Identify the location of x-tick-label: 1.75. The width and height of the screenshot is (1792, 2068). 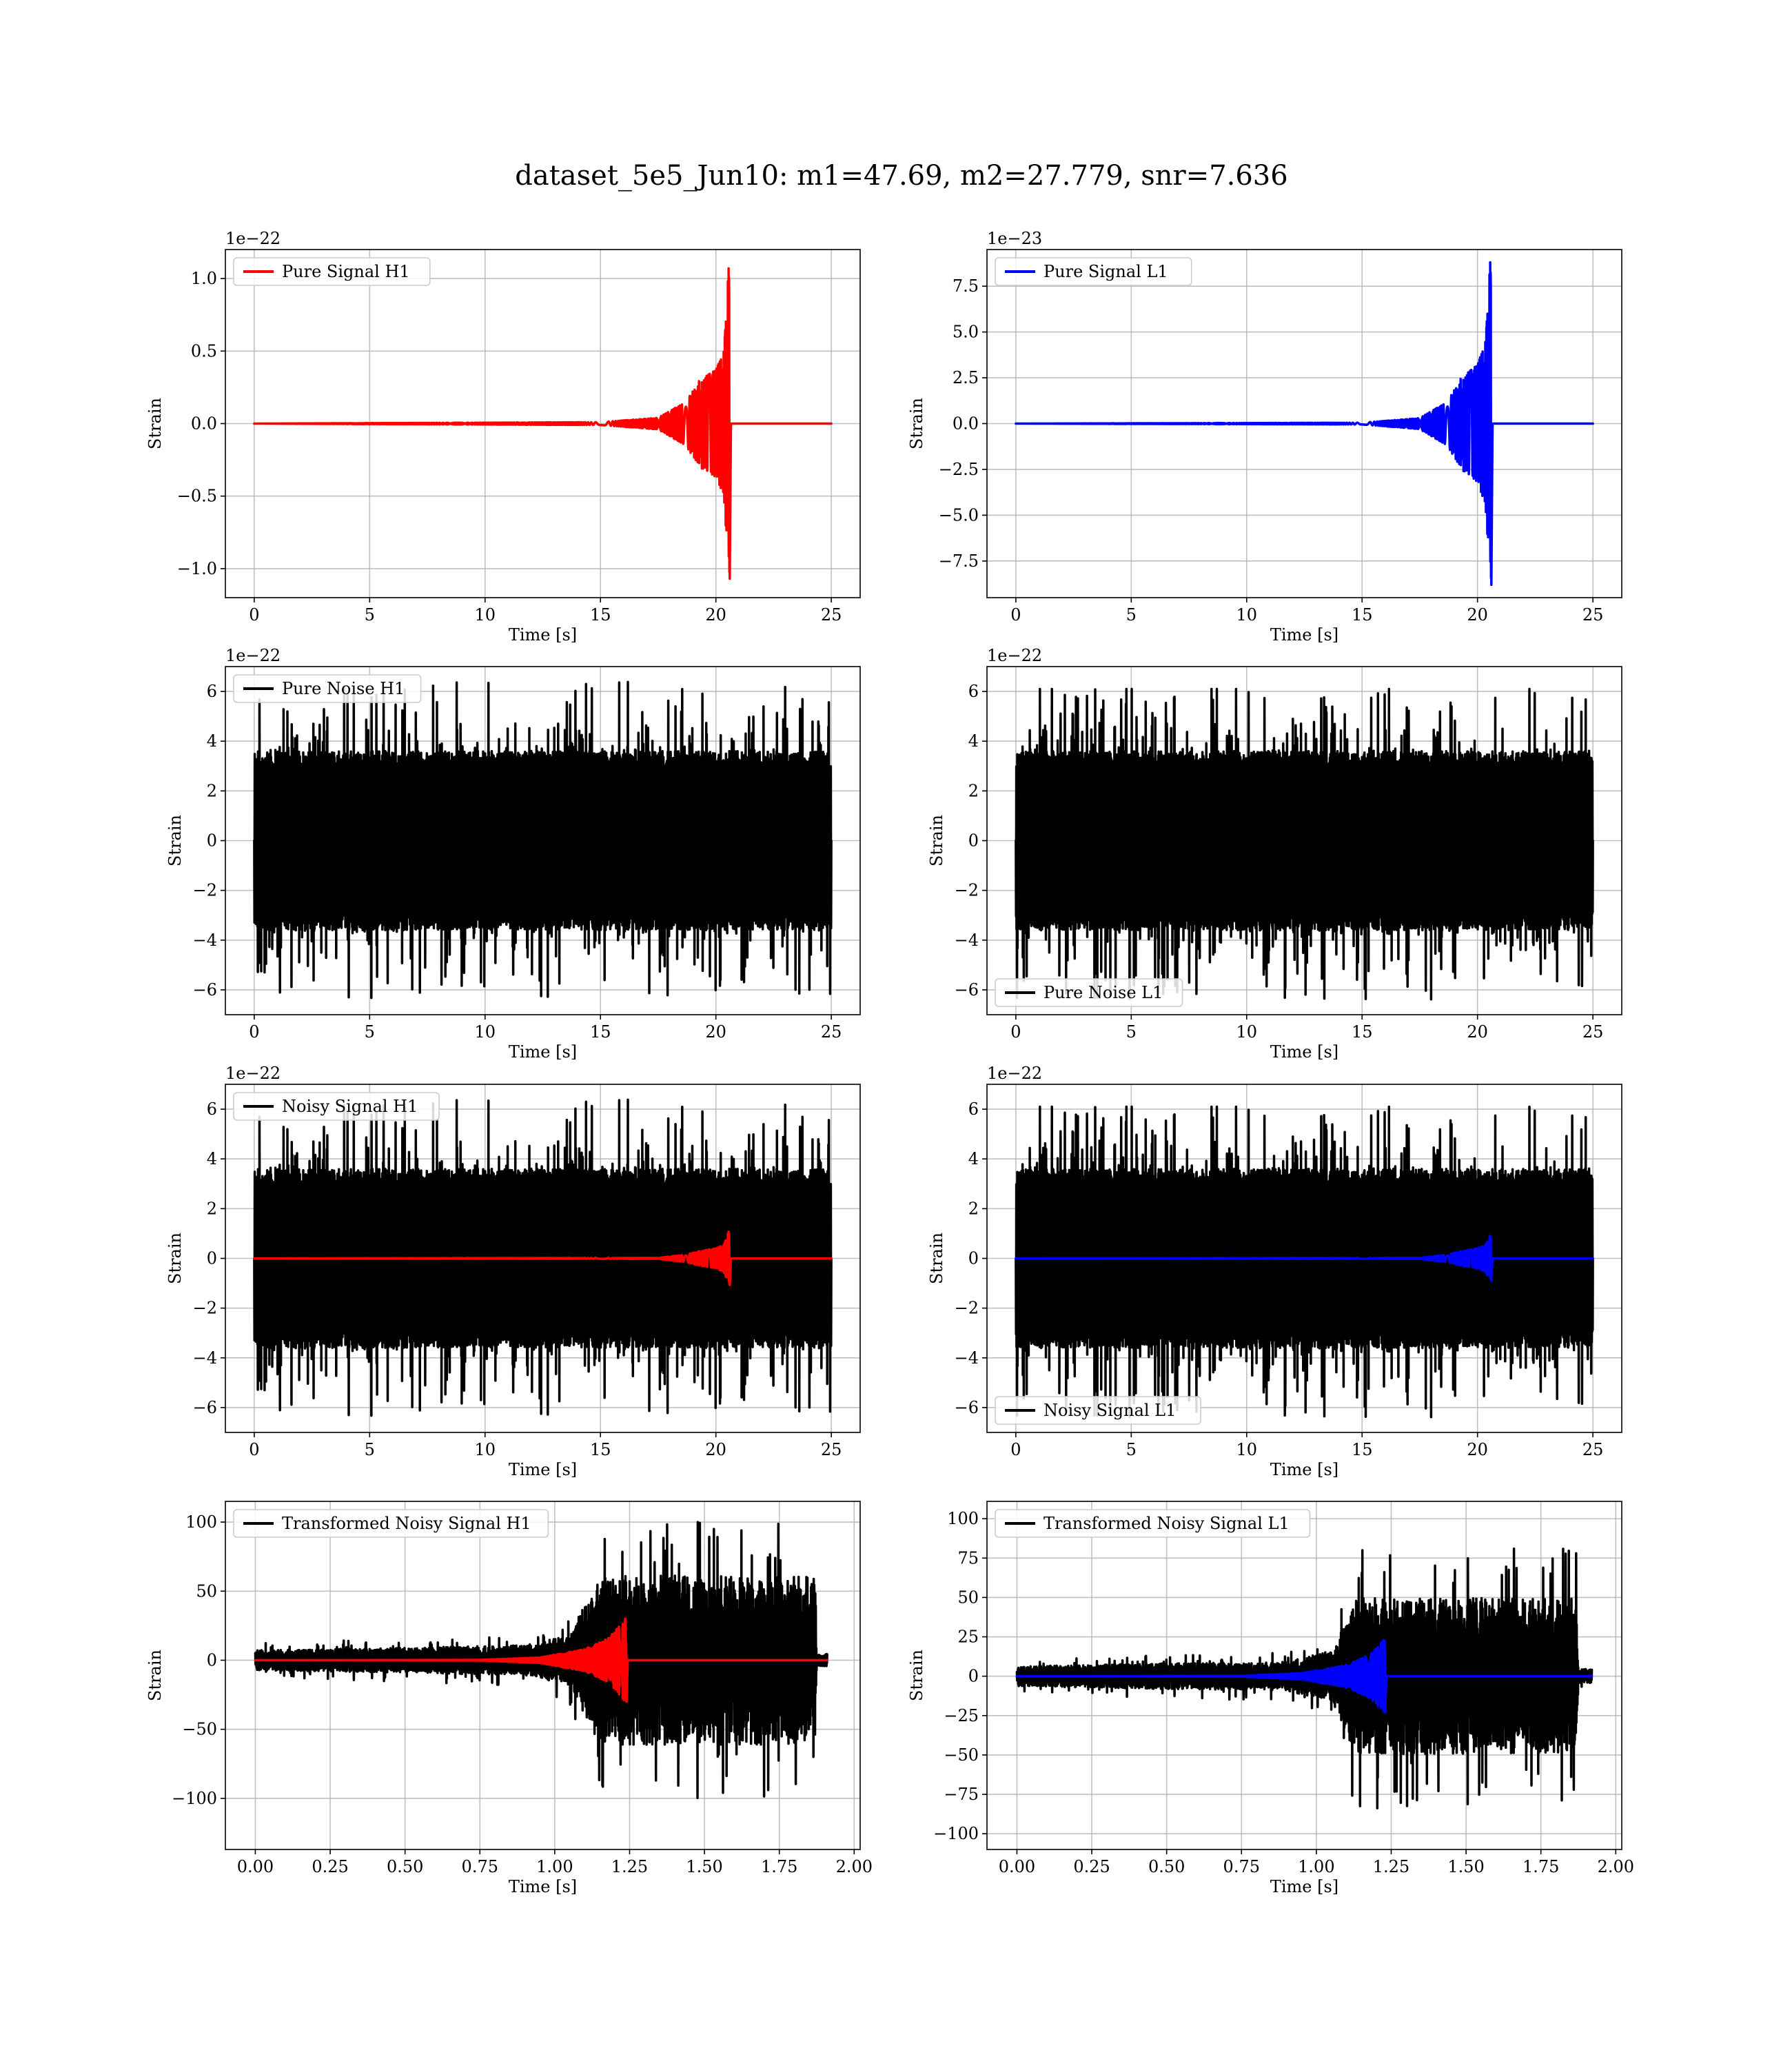
(779, 1867).